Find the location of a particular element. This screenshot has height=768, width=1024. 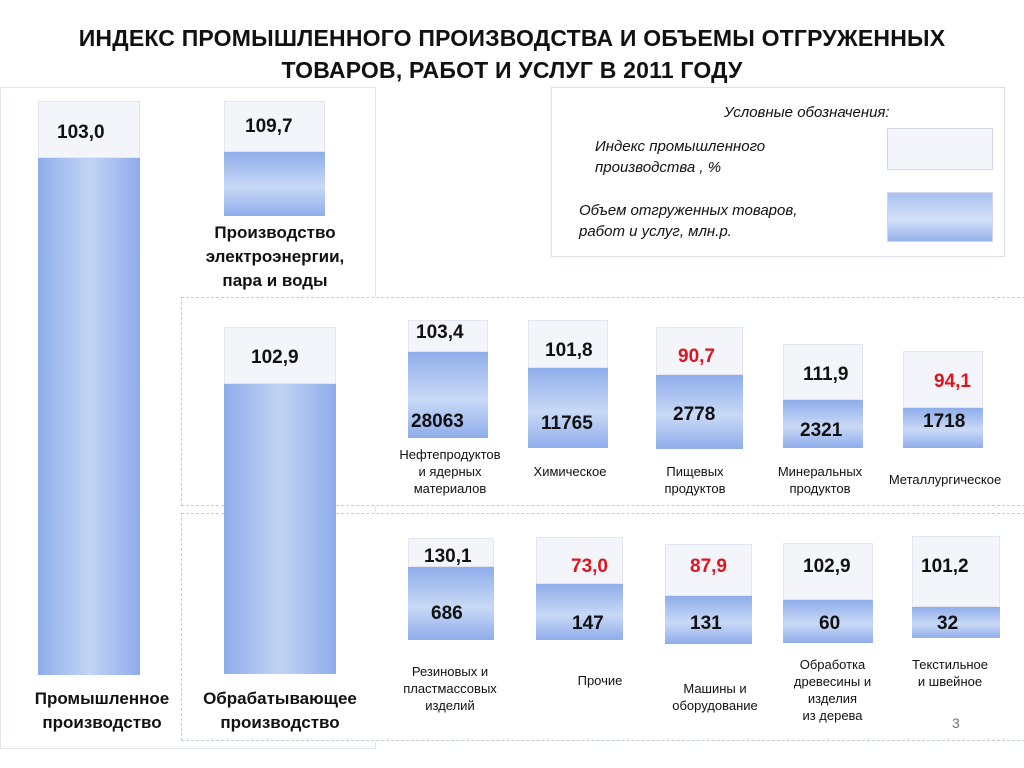

category-label-line: Металлургическое is located at coordinates (945, 479).